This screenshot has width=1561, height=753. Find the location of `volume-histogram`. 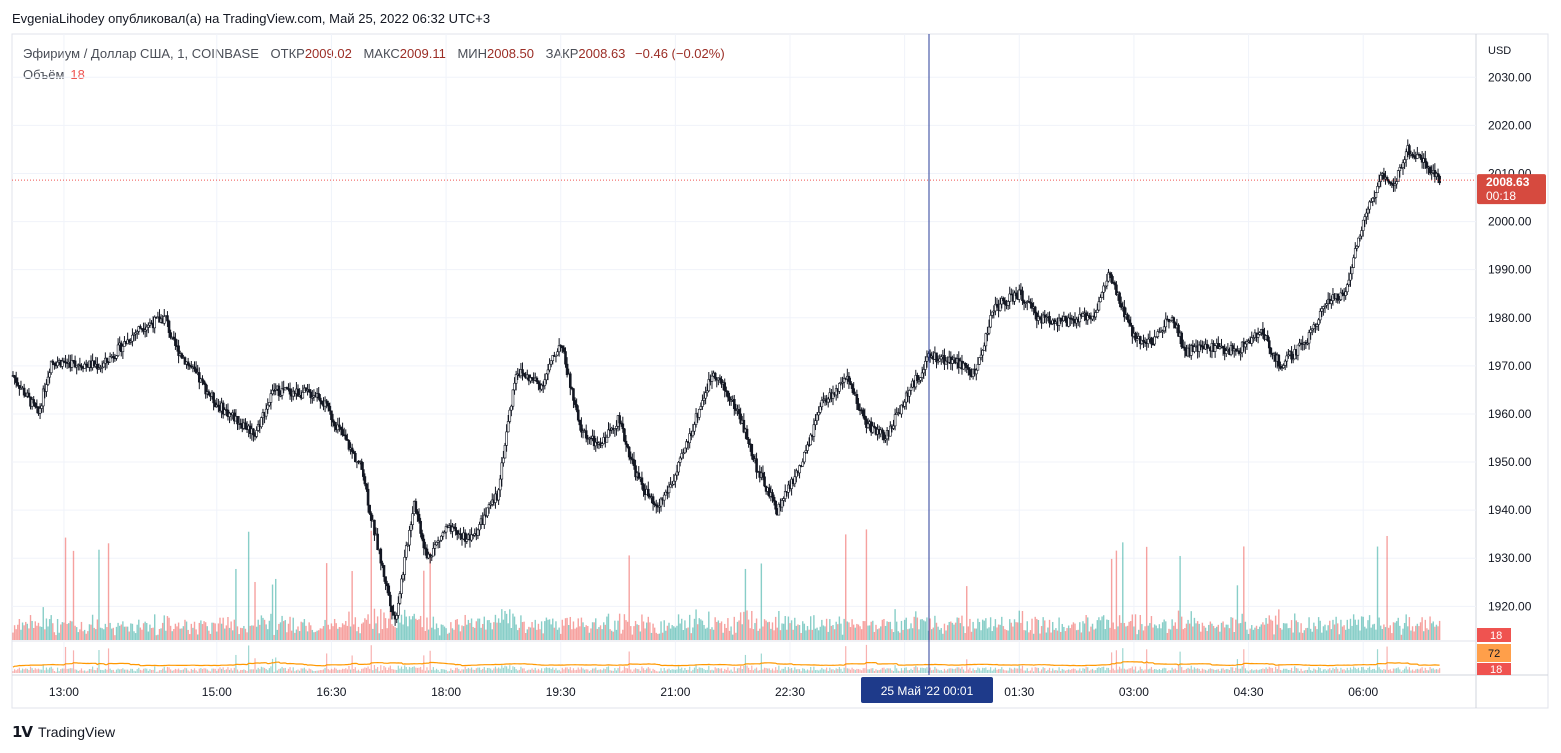

volume-histogram is located at coordinates (726, 584).